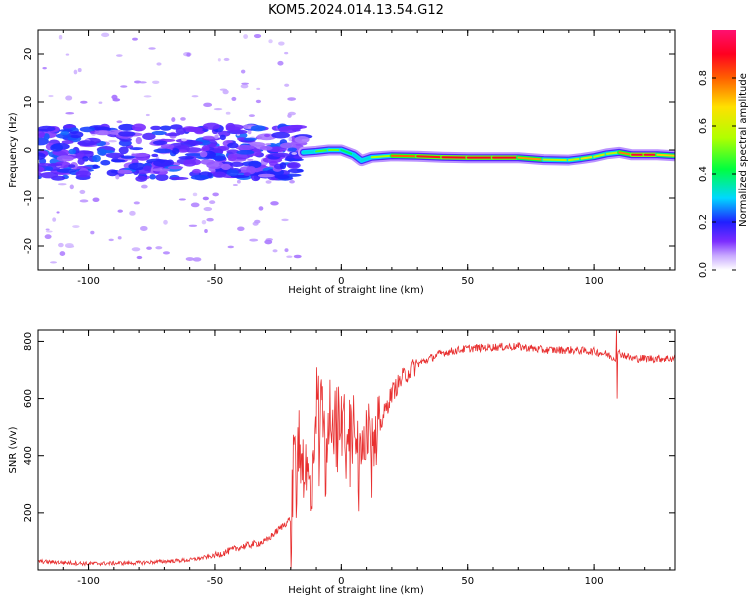 This screenshot has width=750, height=600. I want to click on spectrogram-y-tick-label: 10, so click(28, 102).